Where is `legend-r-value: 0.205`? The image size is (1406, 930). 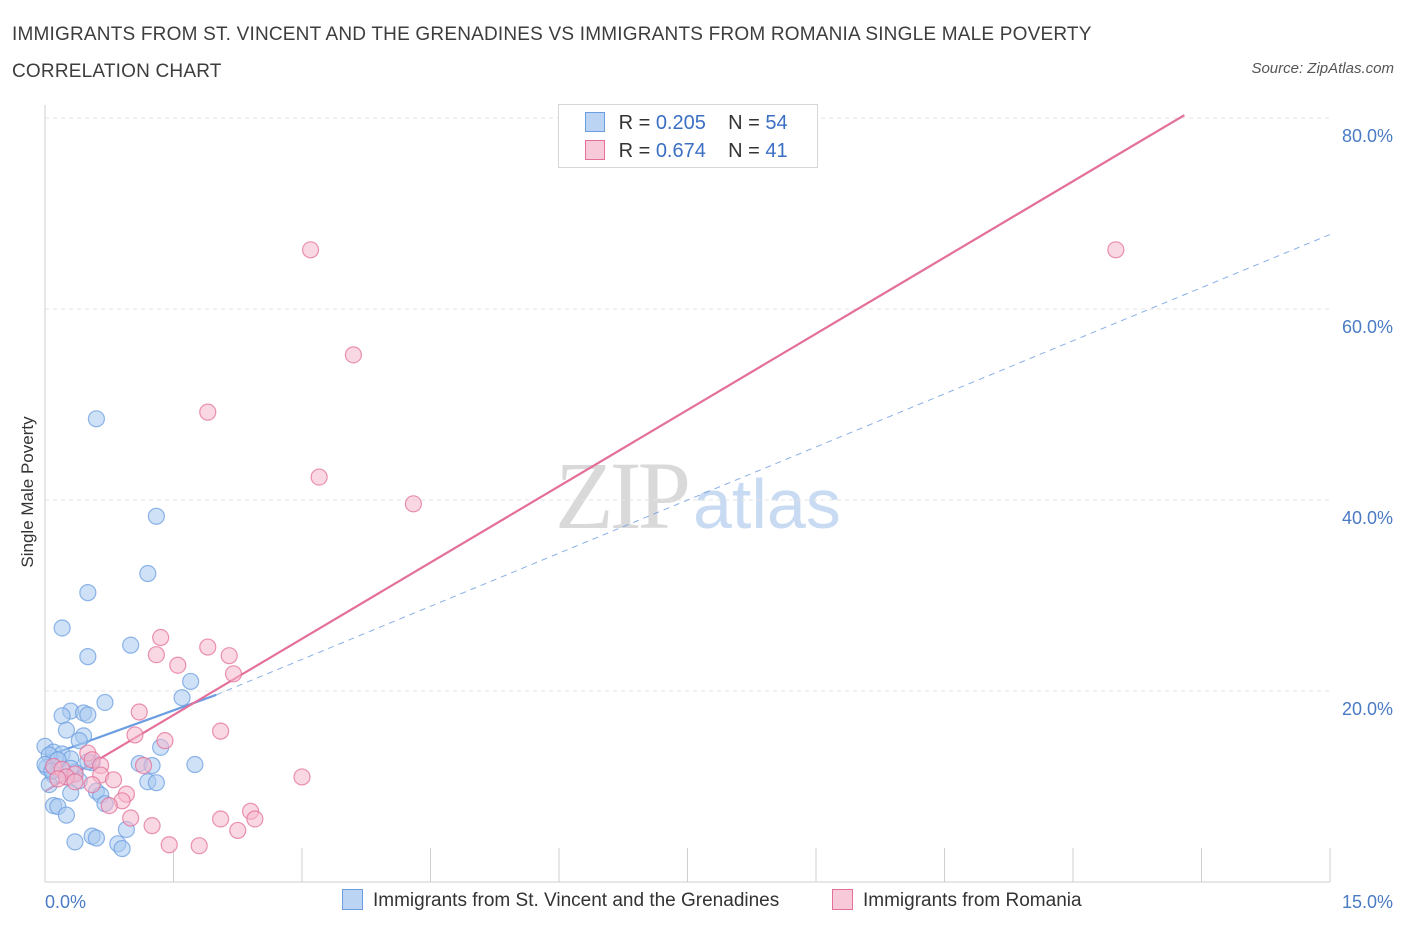
legend-r-value: 0.205 is located at coordinates (680, 123).